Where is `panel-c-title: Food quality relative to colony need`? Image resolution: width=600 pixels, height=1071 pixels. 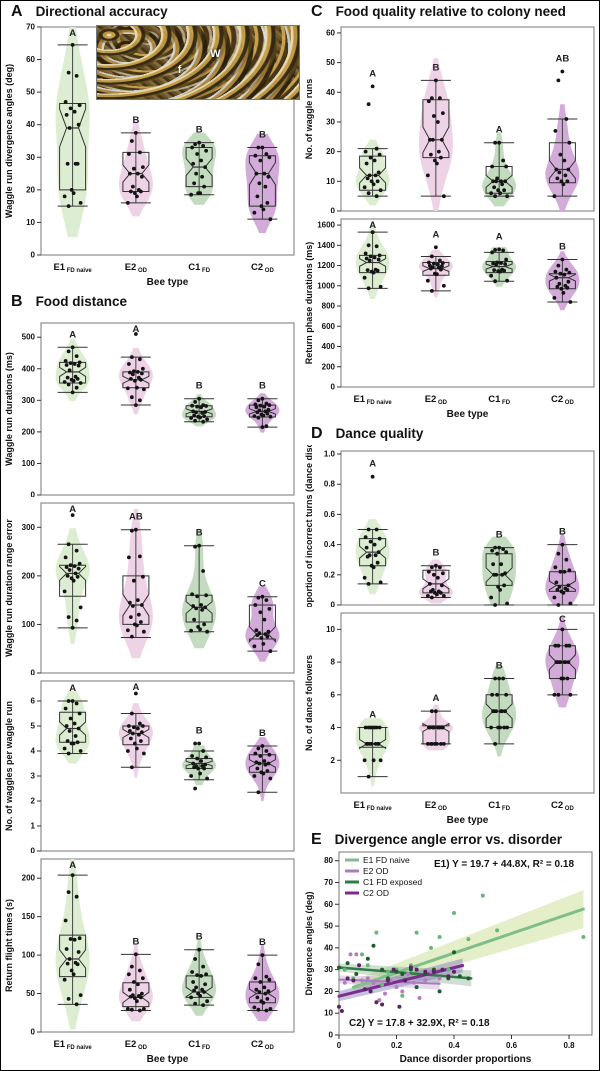 panel-c-title: Food quality relative to colony need is located at coordinates (450, 11).